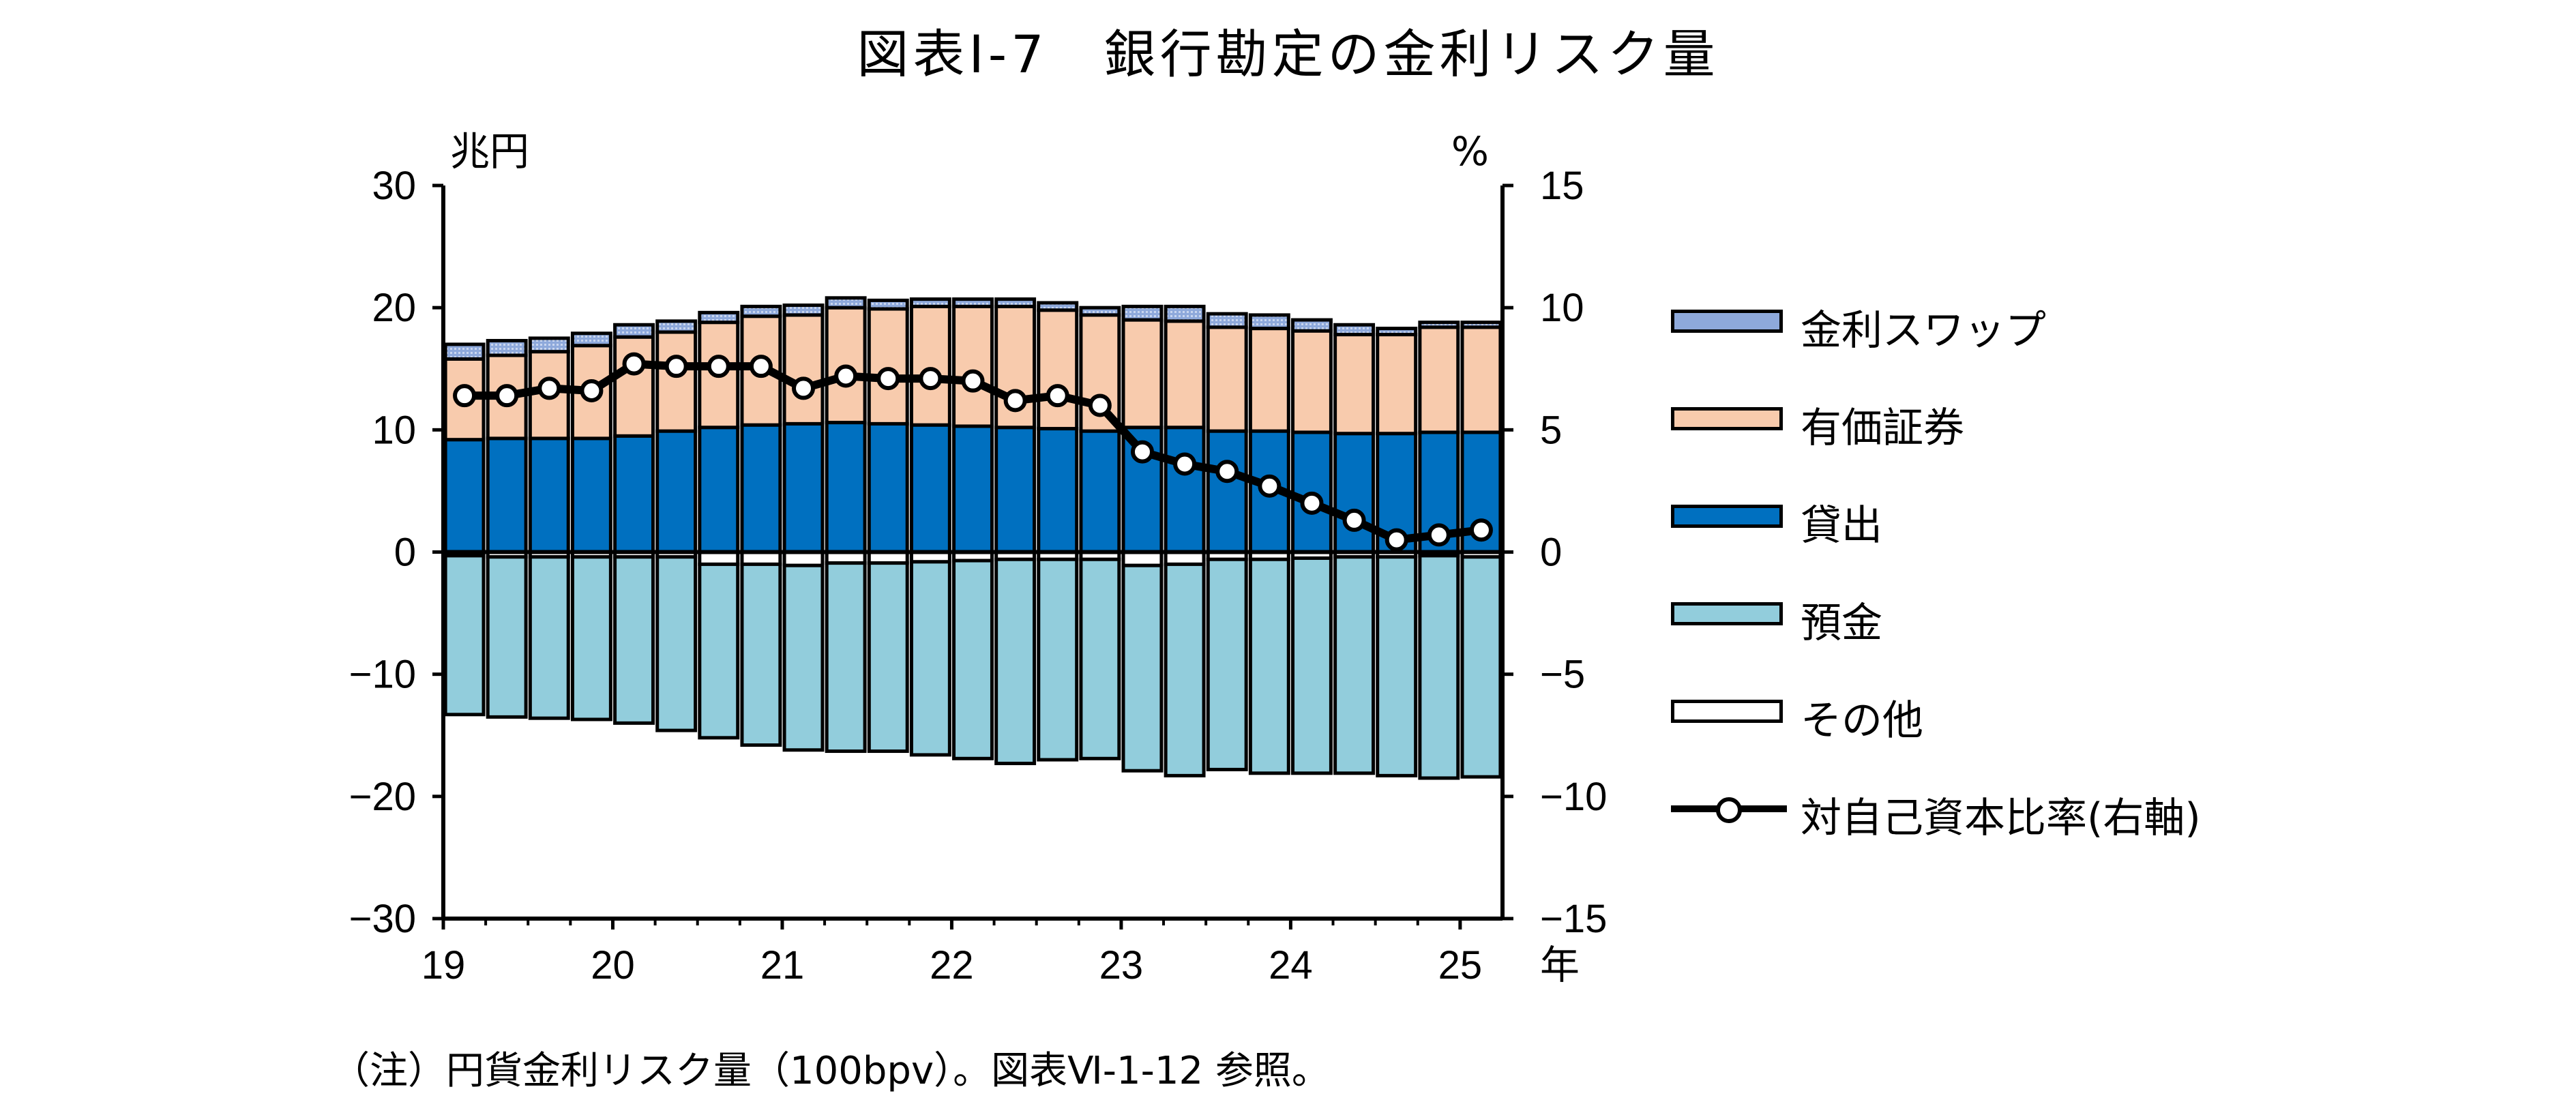  What do you see at coordinates (489, 151) in the screenshot?
I see `left-unit-label: 兆円` at bounding box center [489, 151].